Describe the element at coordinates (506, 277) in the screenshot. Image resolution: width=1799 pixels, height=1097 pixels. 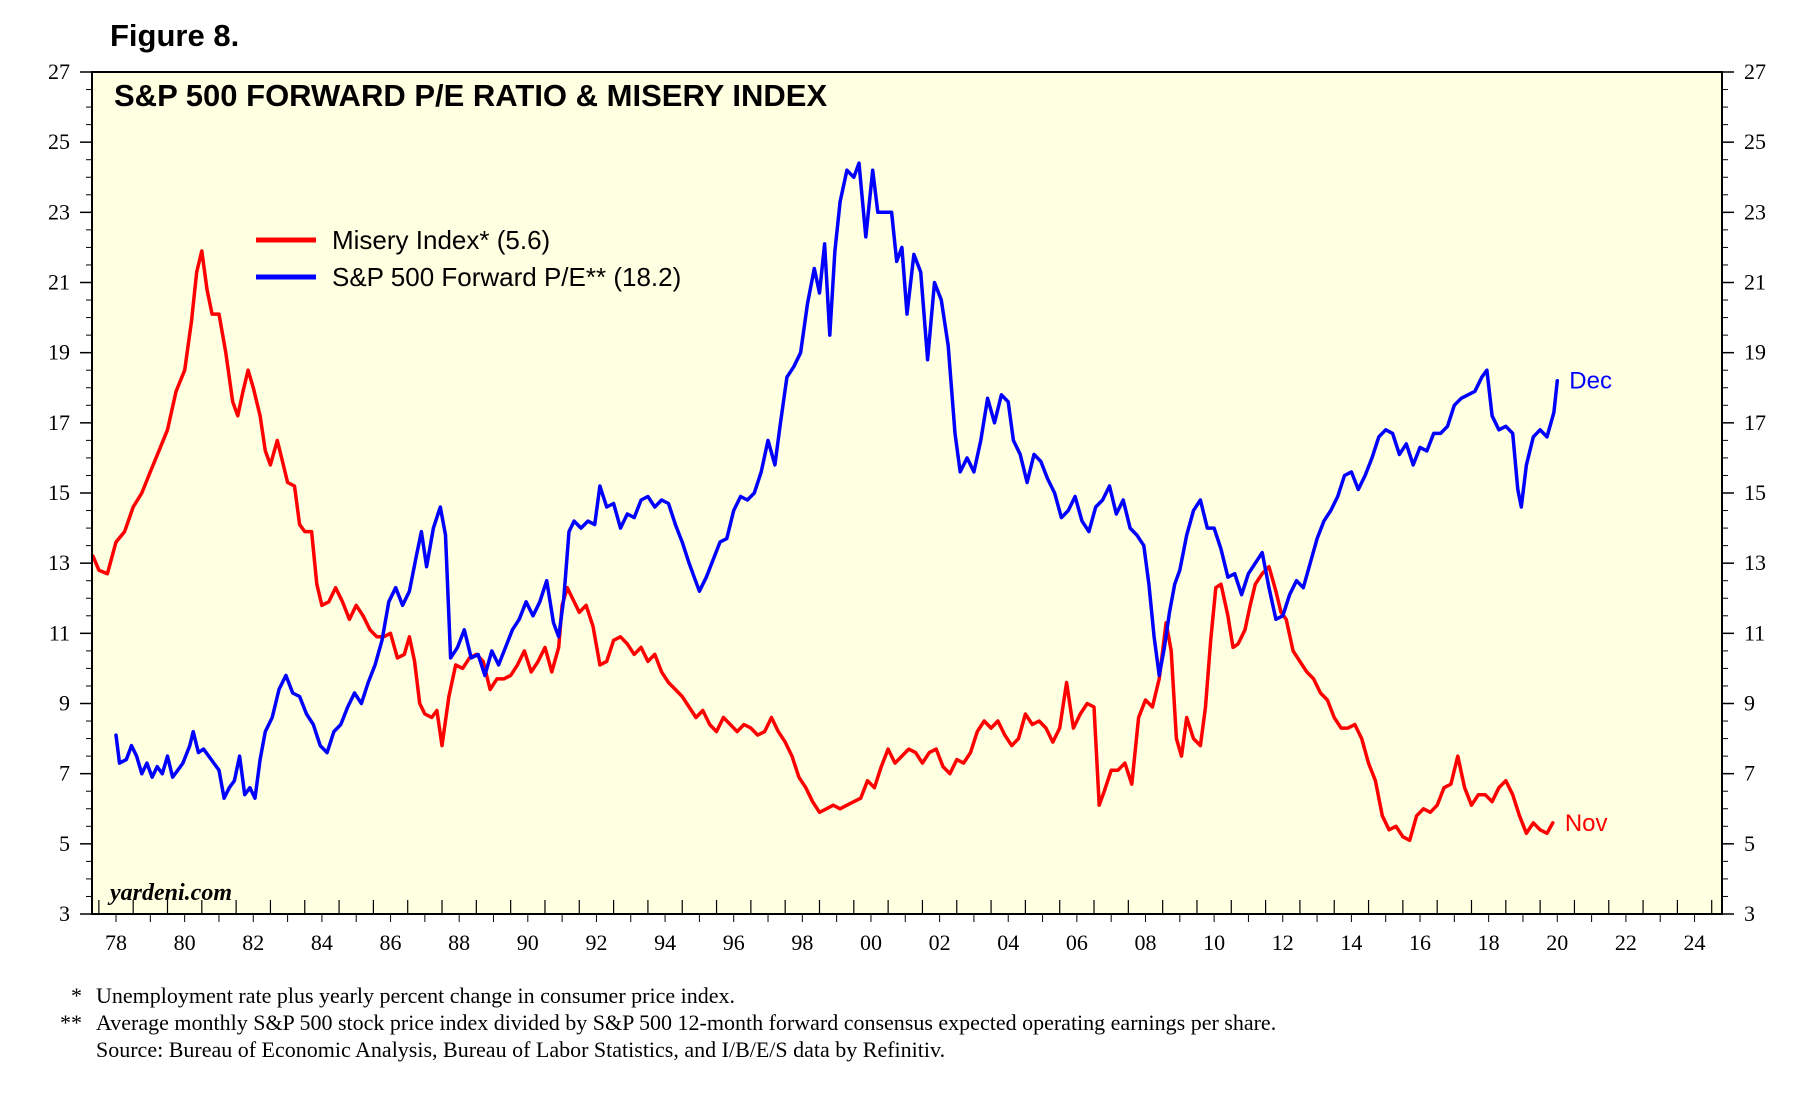
I see `legend-label-pe: S&P 500 Forward P/E** (18.2)` at that location.